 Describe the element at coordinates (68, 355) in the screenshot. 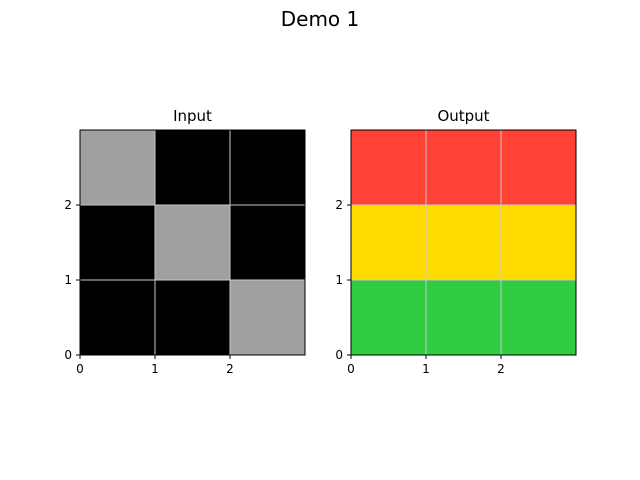

I see `input-ytick-label: 0` at that location.